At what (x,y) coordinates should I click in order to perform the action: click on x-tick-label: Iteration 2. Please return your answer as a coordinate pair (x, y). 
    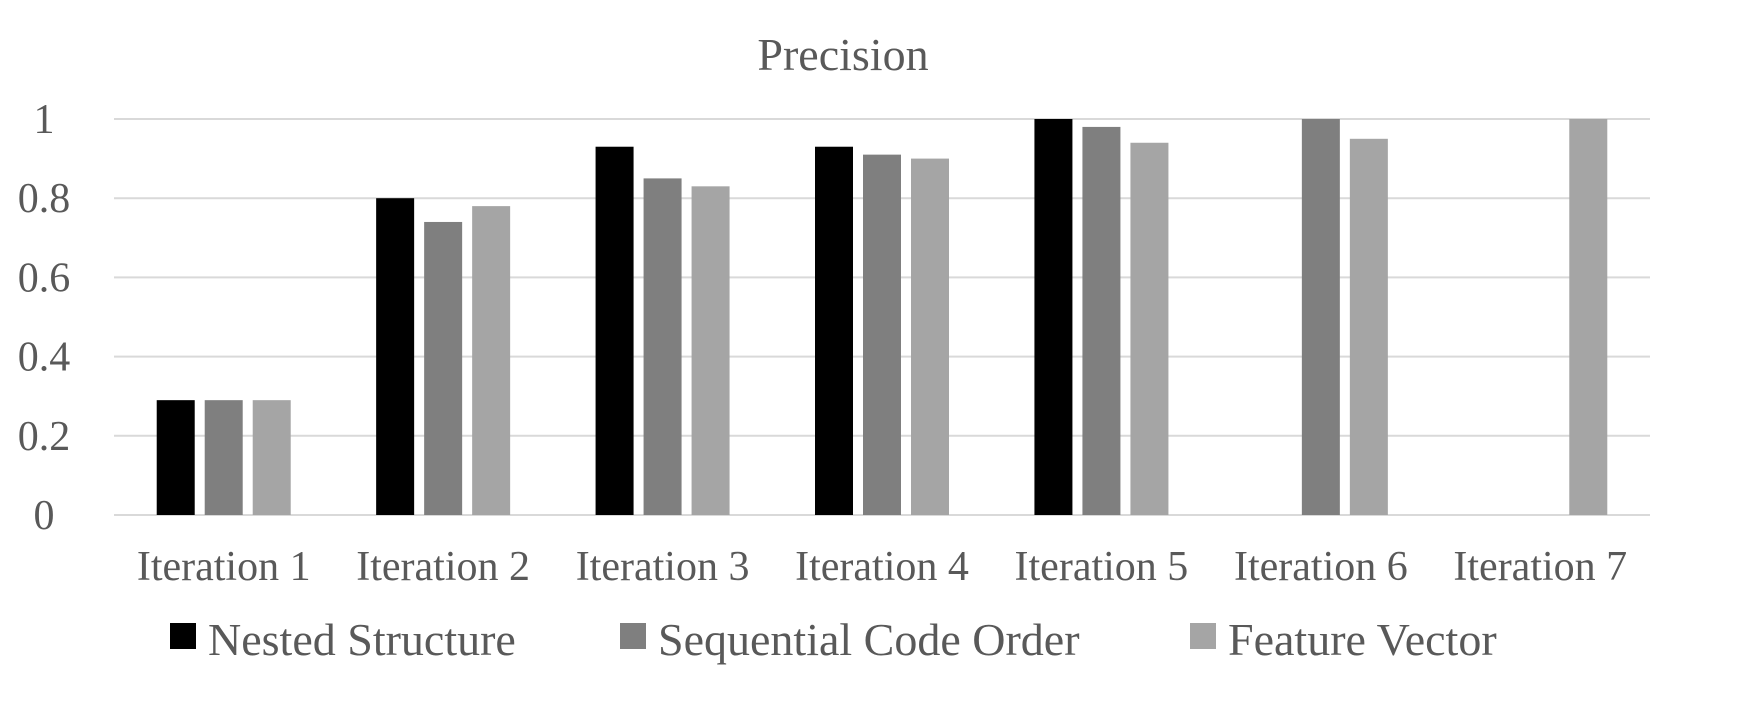
    Looking at the image, I should click on (443, 567).